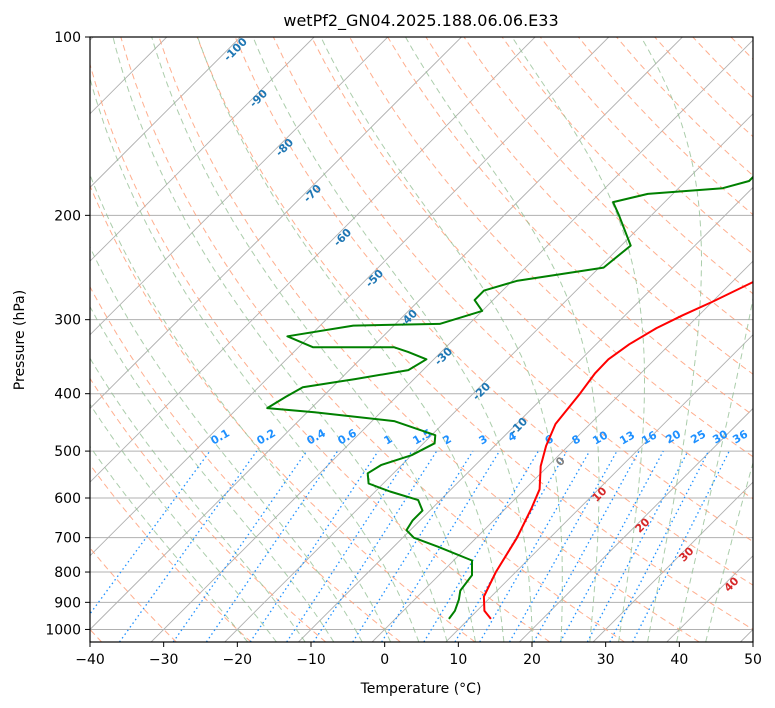 The image size is (775, 708). What do you see at coordinates (388, 439) in the screenshot?
I see `mixing-ratio-label: 1` at bounding box center [388, 439].